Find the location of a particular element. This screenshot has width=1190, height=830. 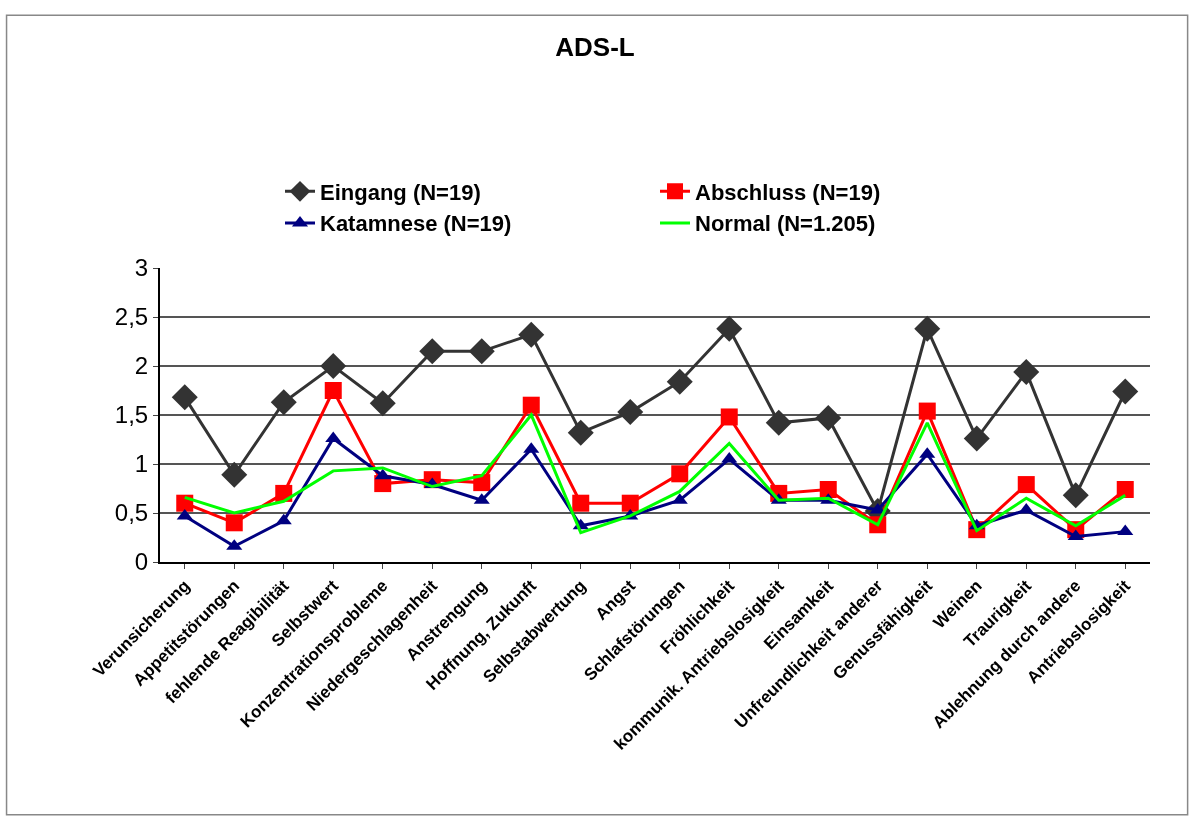

y-tick-label: 3 is located at coordinates (141, 268).